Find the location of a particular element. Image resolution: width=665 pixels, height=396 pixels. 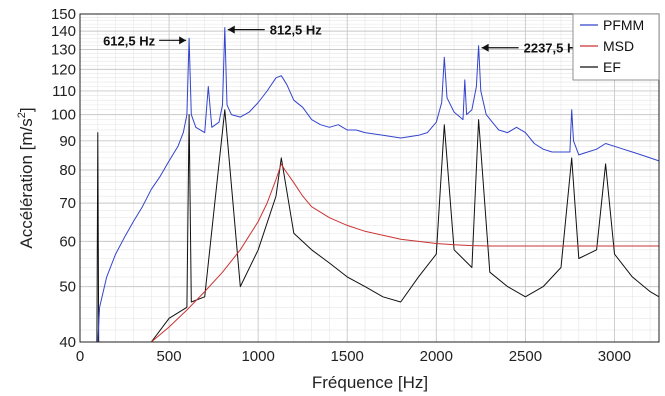

y-axis-title: Accélération [m/s2] is located at coordinates (26, 177).